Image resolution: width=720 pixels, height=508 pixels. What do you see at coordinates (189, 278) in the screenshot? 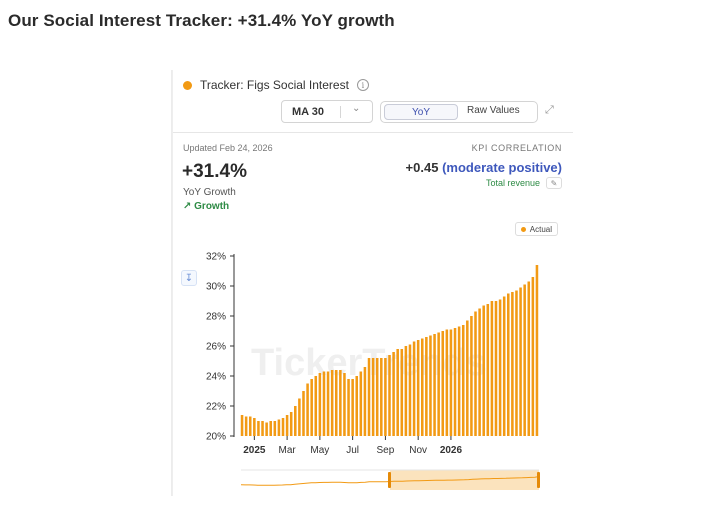
I see `download-icon: ↧` at bounding box center [189, 278].